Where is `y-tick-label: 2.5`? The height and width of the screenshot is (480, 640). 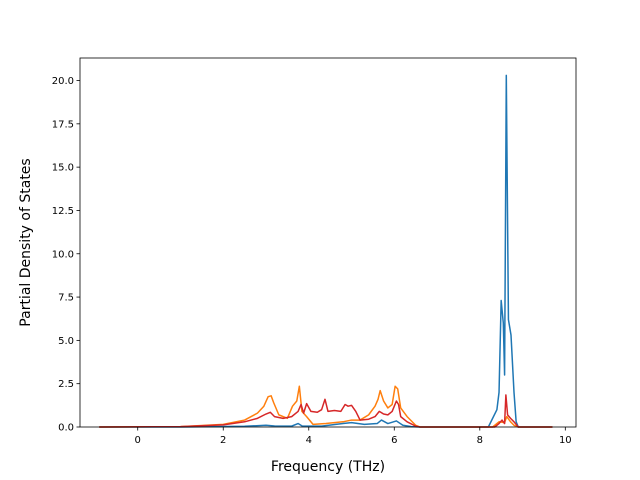
y-tick-label: 2.5 is located at coordinates (66, 384).